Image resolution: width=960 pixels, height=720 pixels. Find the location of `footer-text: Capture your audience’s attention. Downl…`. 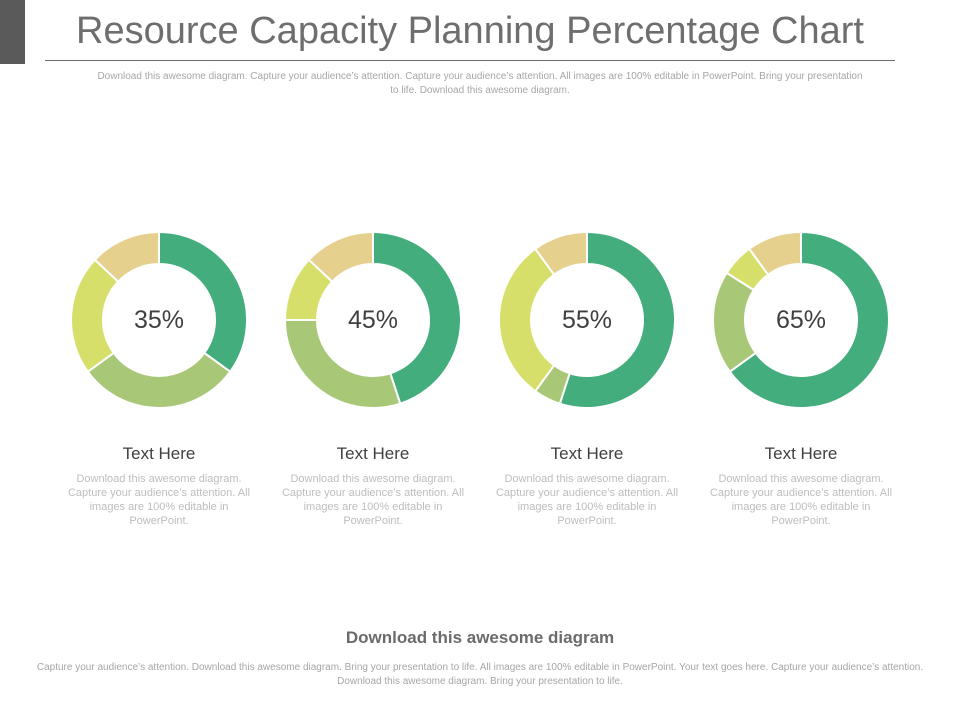

footer-text: Capture your audience’s attention. Downl… is located at coordinates (480, 674).